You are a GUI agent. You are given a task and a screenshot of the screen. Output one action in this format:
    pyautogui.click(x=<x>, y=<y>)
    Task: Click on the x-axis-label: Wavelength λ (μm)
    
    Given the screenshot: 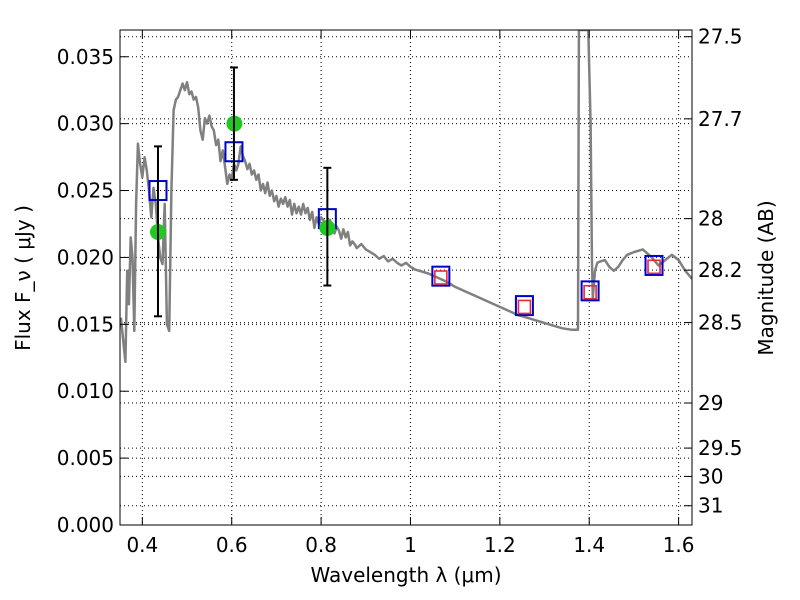 What is the action you would take?
    pyautogui.click(x=405, y=575)
    